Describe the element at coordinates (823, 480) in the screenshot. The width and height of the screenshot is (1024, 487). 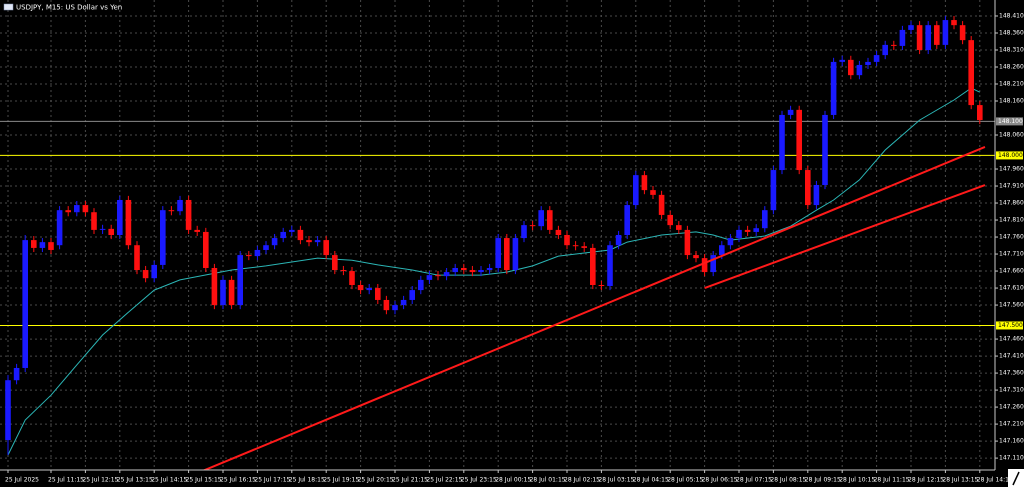
I see `x-tick-label: 28 Jul 09:15` at that location.